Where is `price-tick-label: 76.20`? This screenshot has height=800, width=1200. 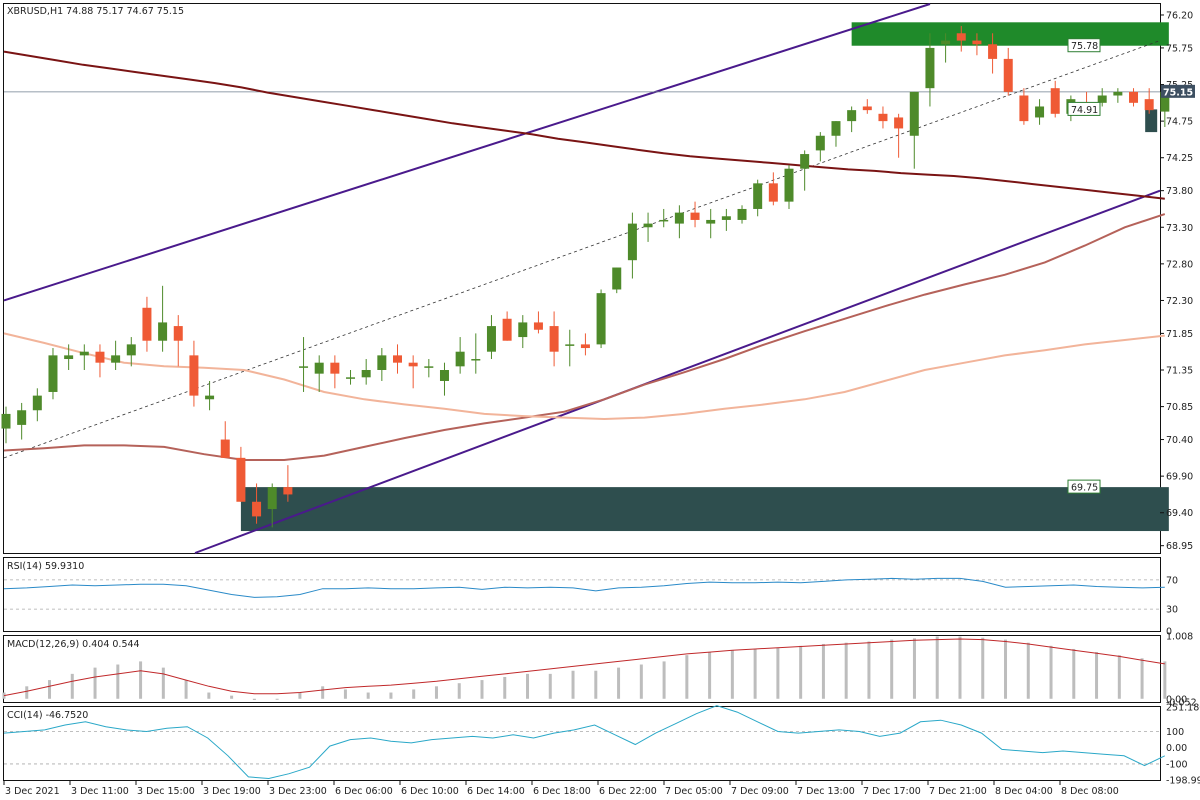
price-tick-label: 76.20 is located at coordinates (1179, 15).